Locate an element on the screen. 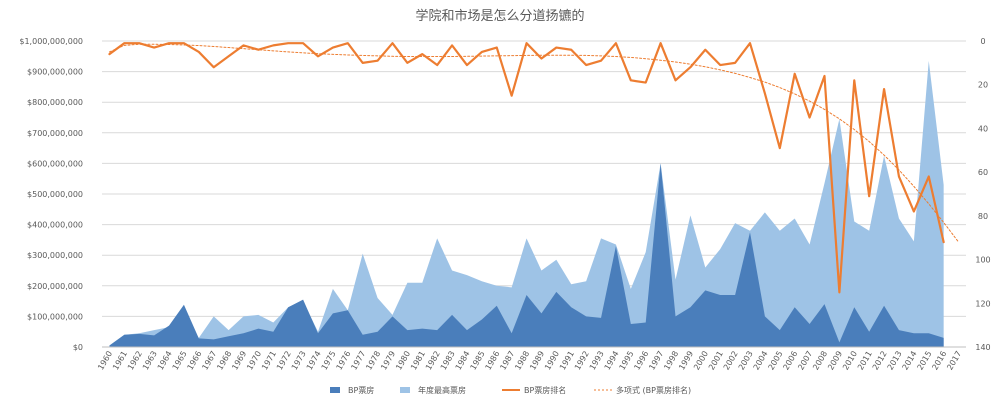 The width and height of the screenshot is (1000, 404). legend-item-rank-trendline: 多项式 (BP票房排名) is located at coordinates (642, 390).